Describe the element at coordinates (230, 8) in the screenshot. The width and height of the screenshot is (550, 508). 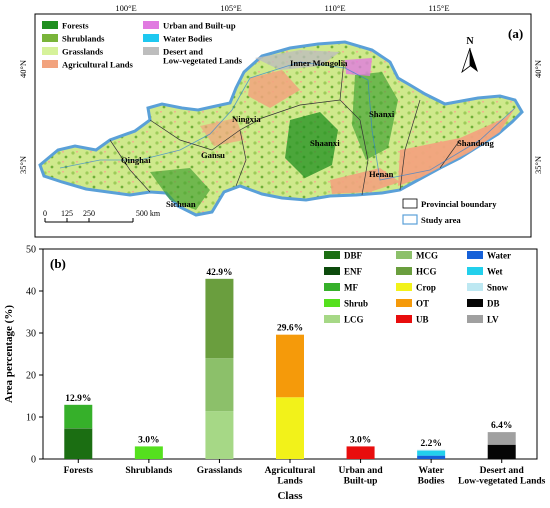
I see `lon-tick-top: 105°E` at that location.